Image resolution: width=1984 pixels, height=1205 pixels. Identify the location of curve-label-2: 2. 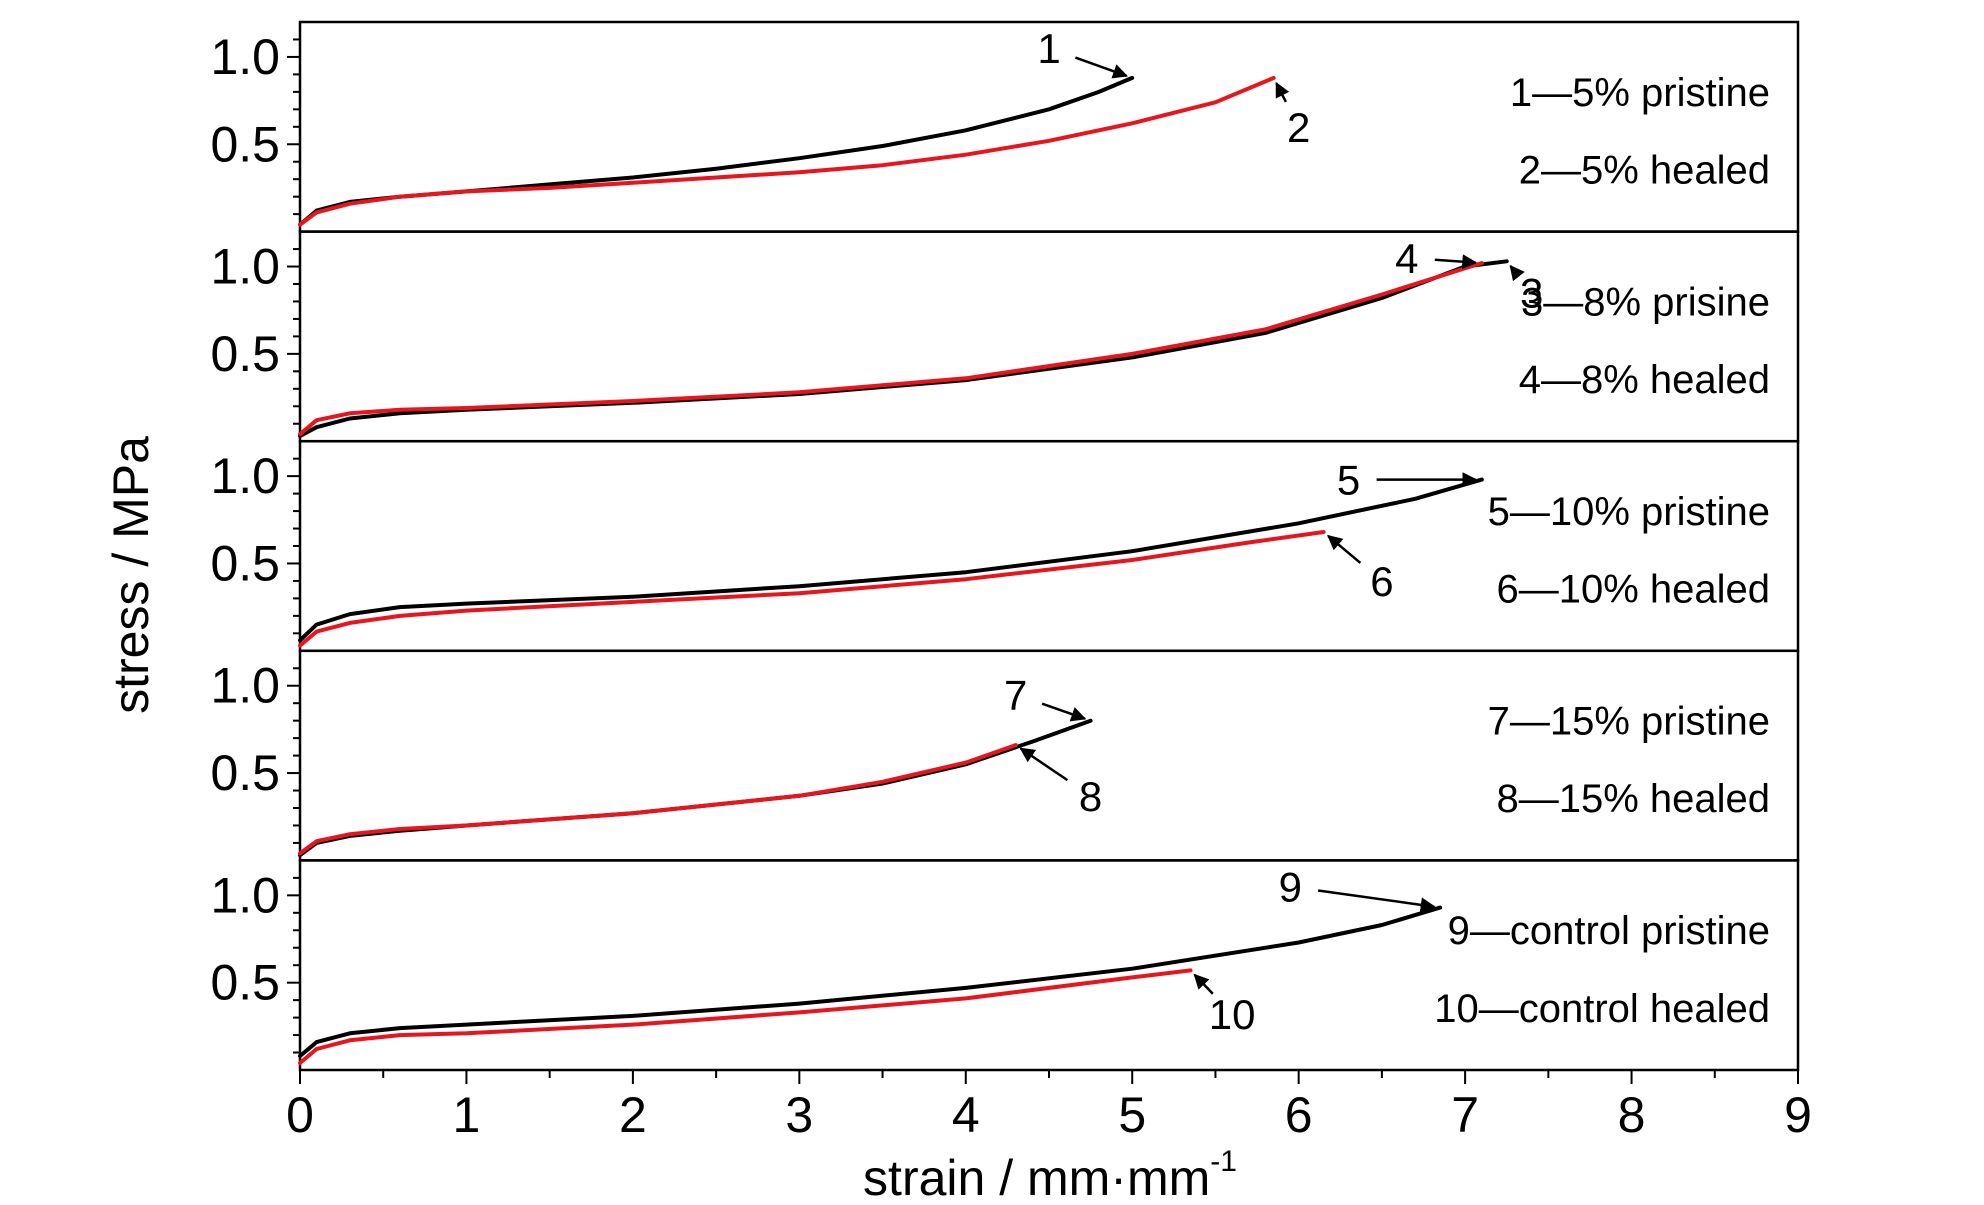
(1298, 127).